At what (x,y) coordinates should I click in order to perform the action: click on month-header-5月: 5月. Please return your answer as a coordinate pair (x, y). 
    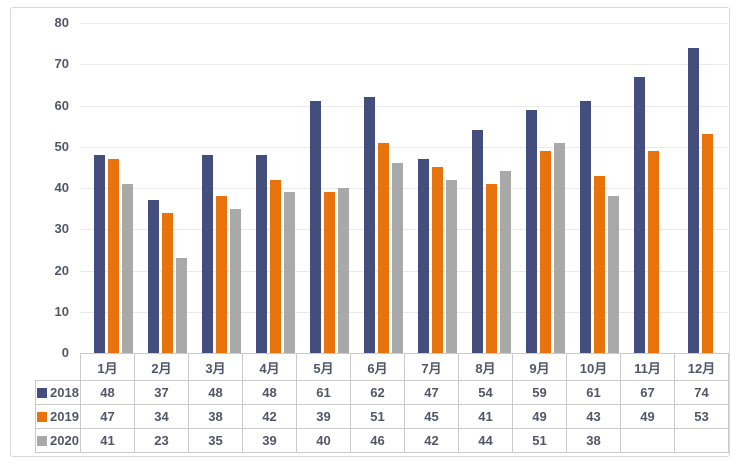
    Looking at the image, I should click on (323, 367).